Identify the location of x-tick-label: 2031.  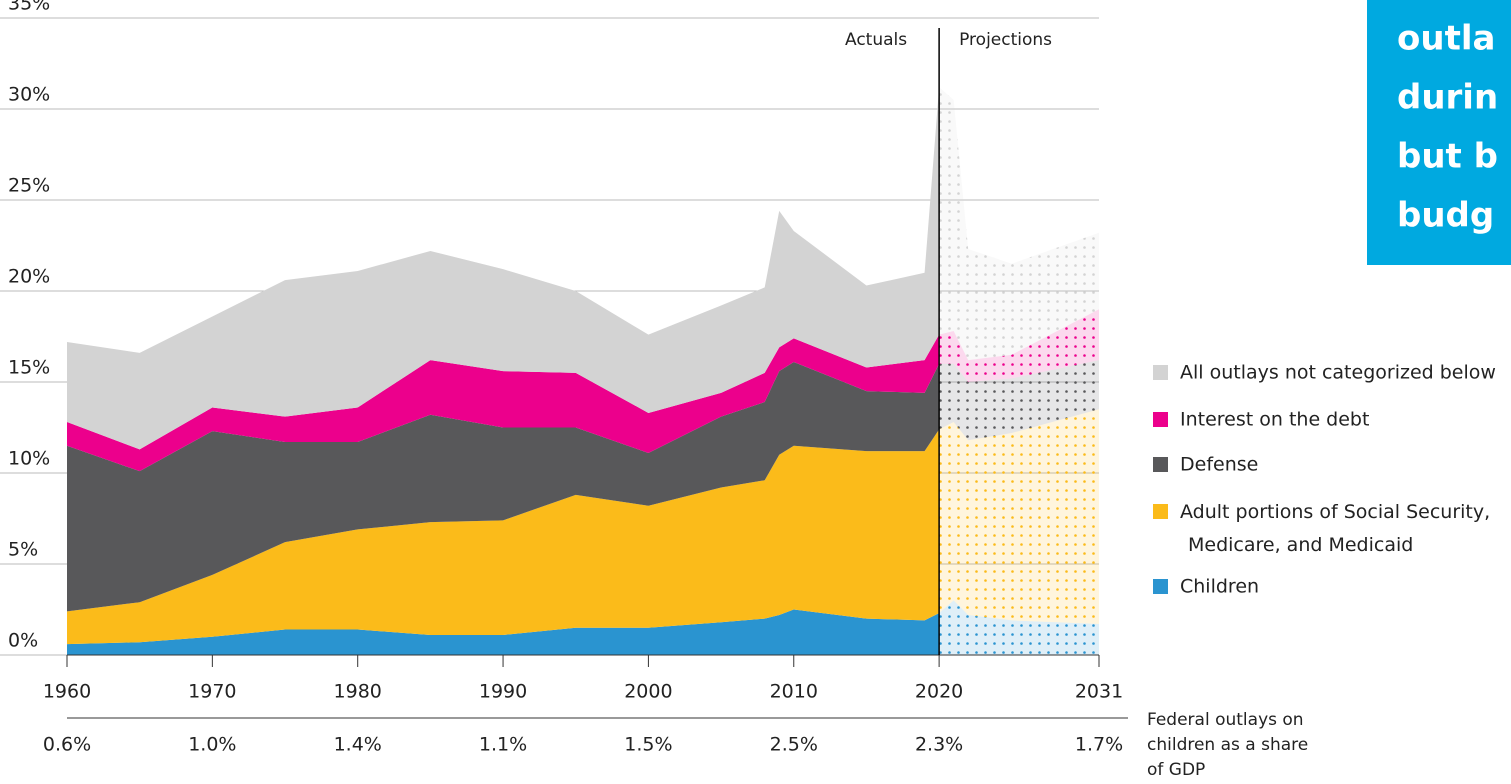
(1099, 692).